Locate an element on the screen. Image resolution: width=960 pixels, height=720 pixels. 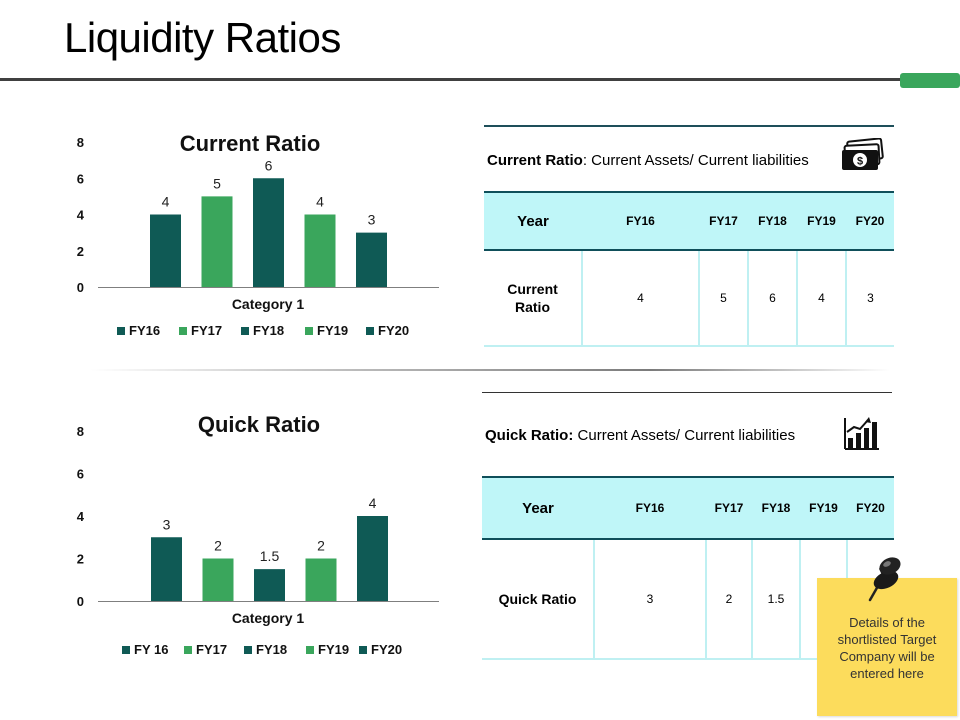
formula-term: Current Ratio is located at coordinates (535, 160).